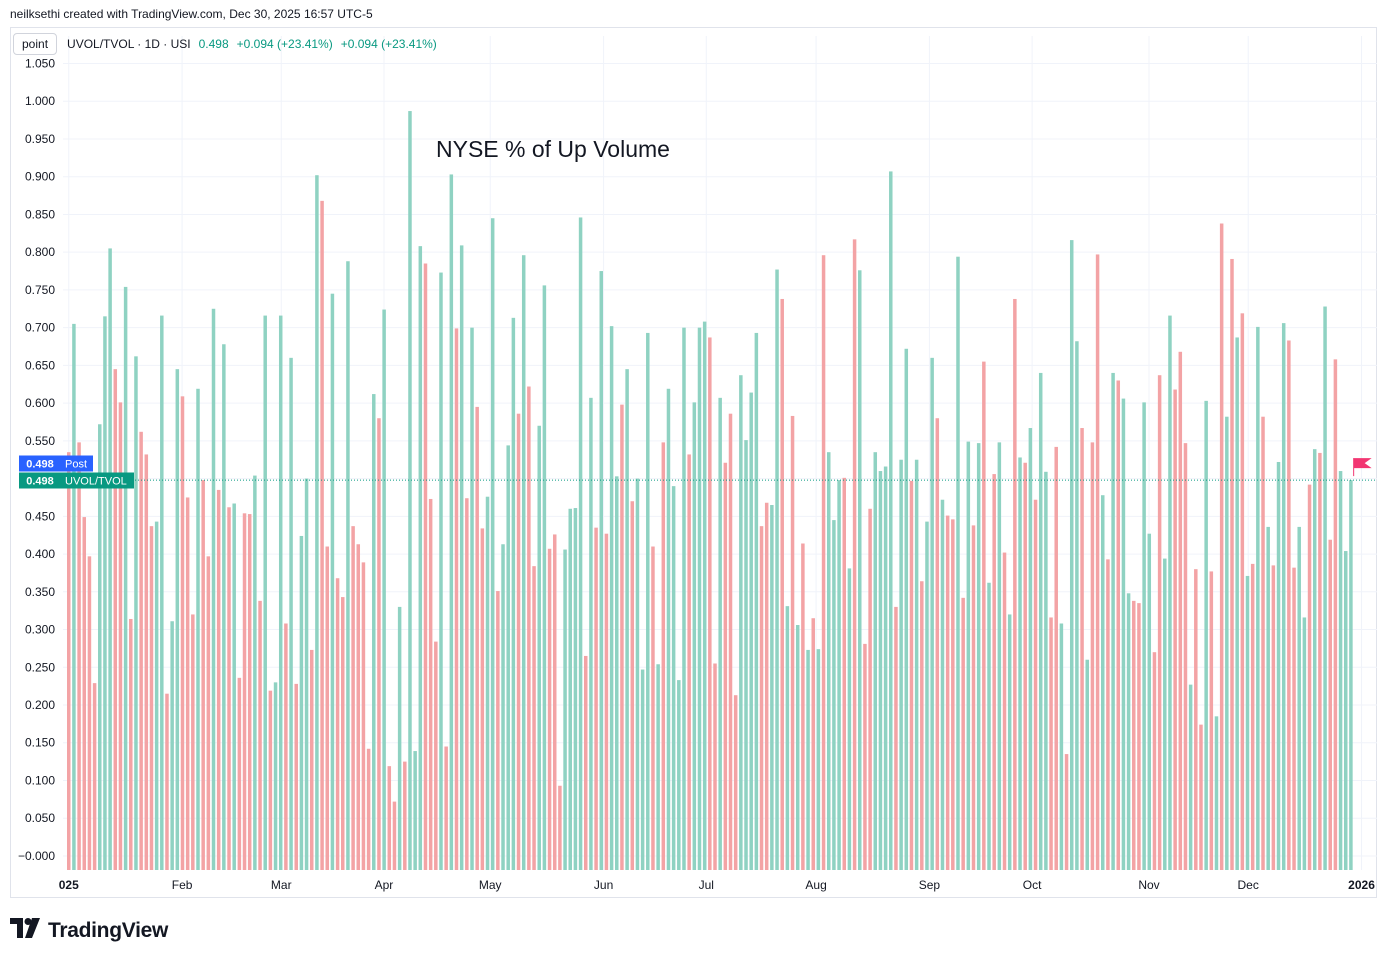 This screenshot has height=959, width=1388. What do you see at coordinates (40, 463) in the screenshot?
I see `post-price-badge-value-bg` at bounding box center [40, 463].